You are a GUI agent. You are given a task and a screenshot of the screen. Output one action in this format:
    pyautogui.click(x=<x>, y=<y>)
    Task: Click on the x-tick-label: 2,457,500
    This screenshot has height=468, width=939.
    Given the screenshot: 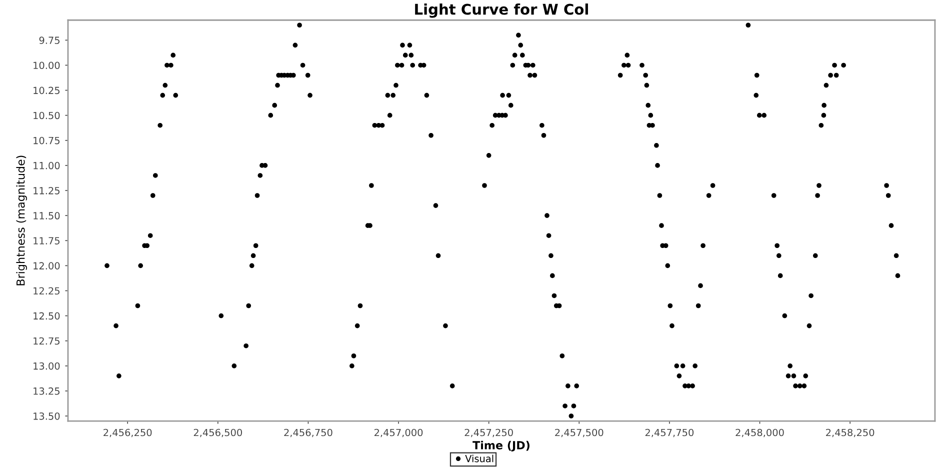 What is the action you would take?
    pyautogui.click(x=579, y=433)
    